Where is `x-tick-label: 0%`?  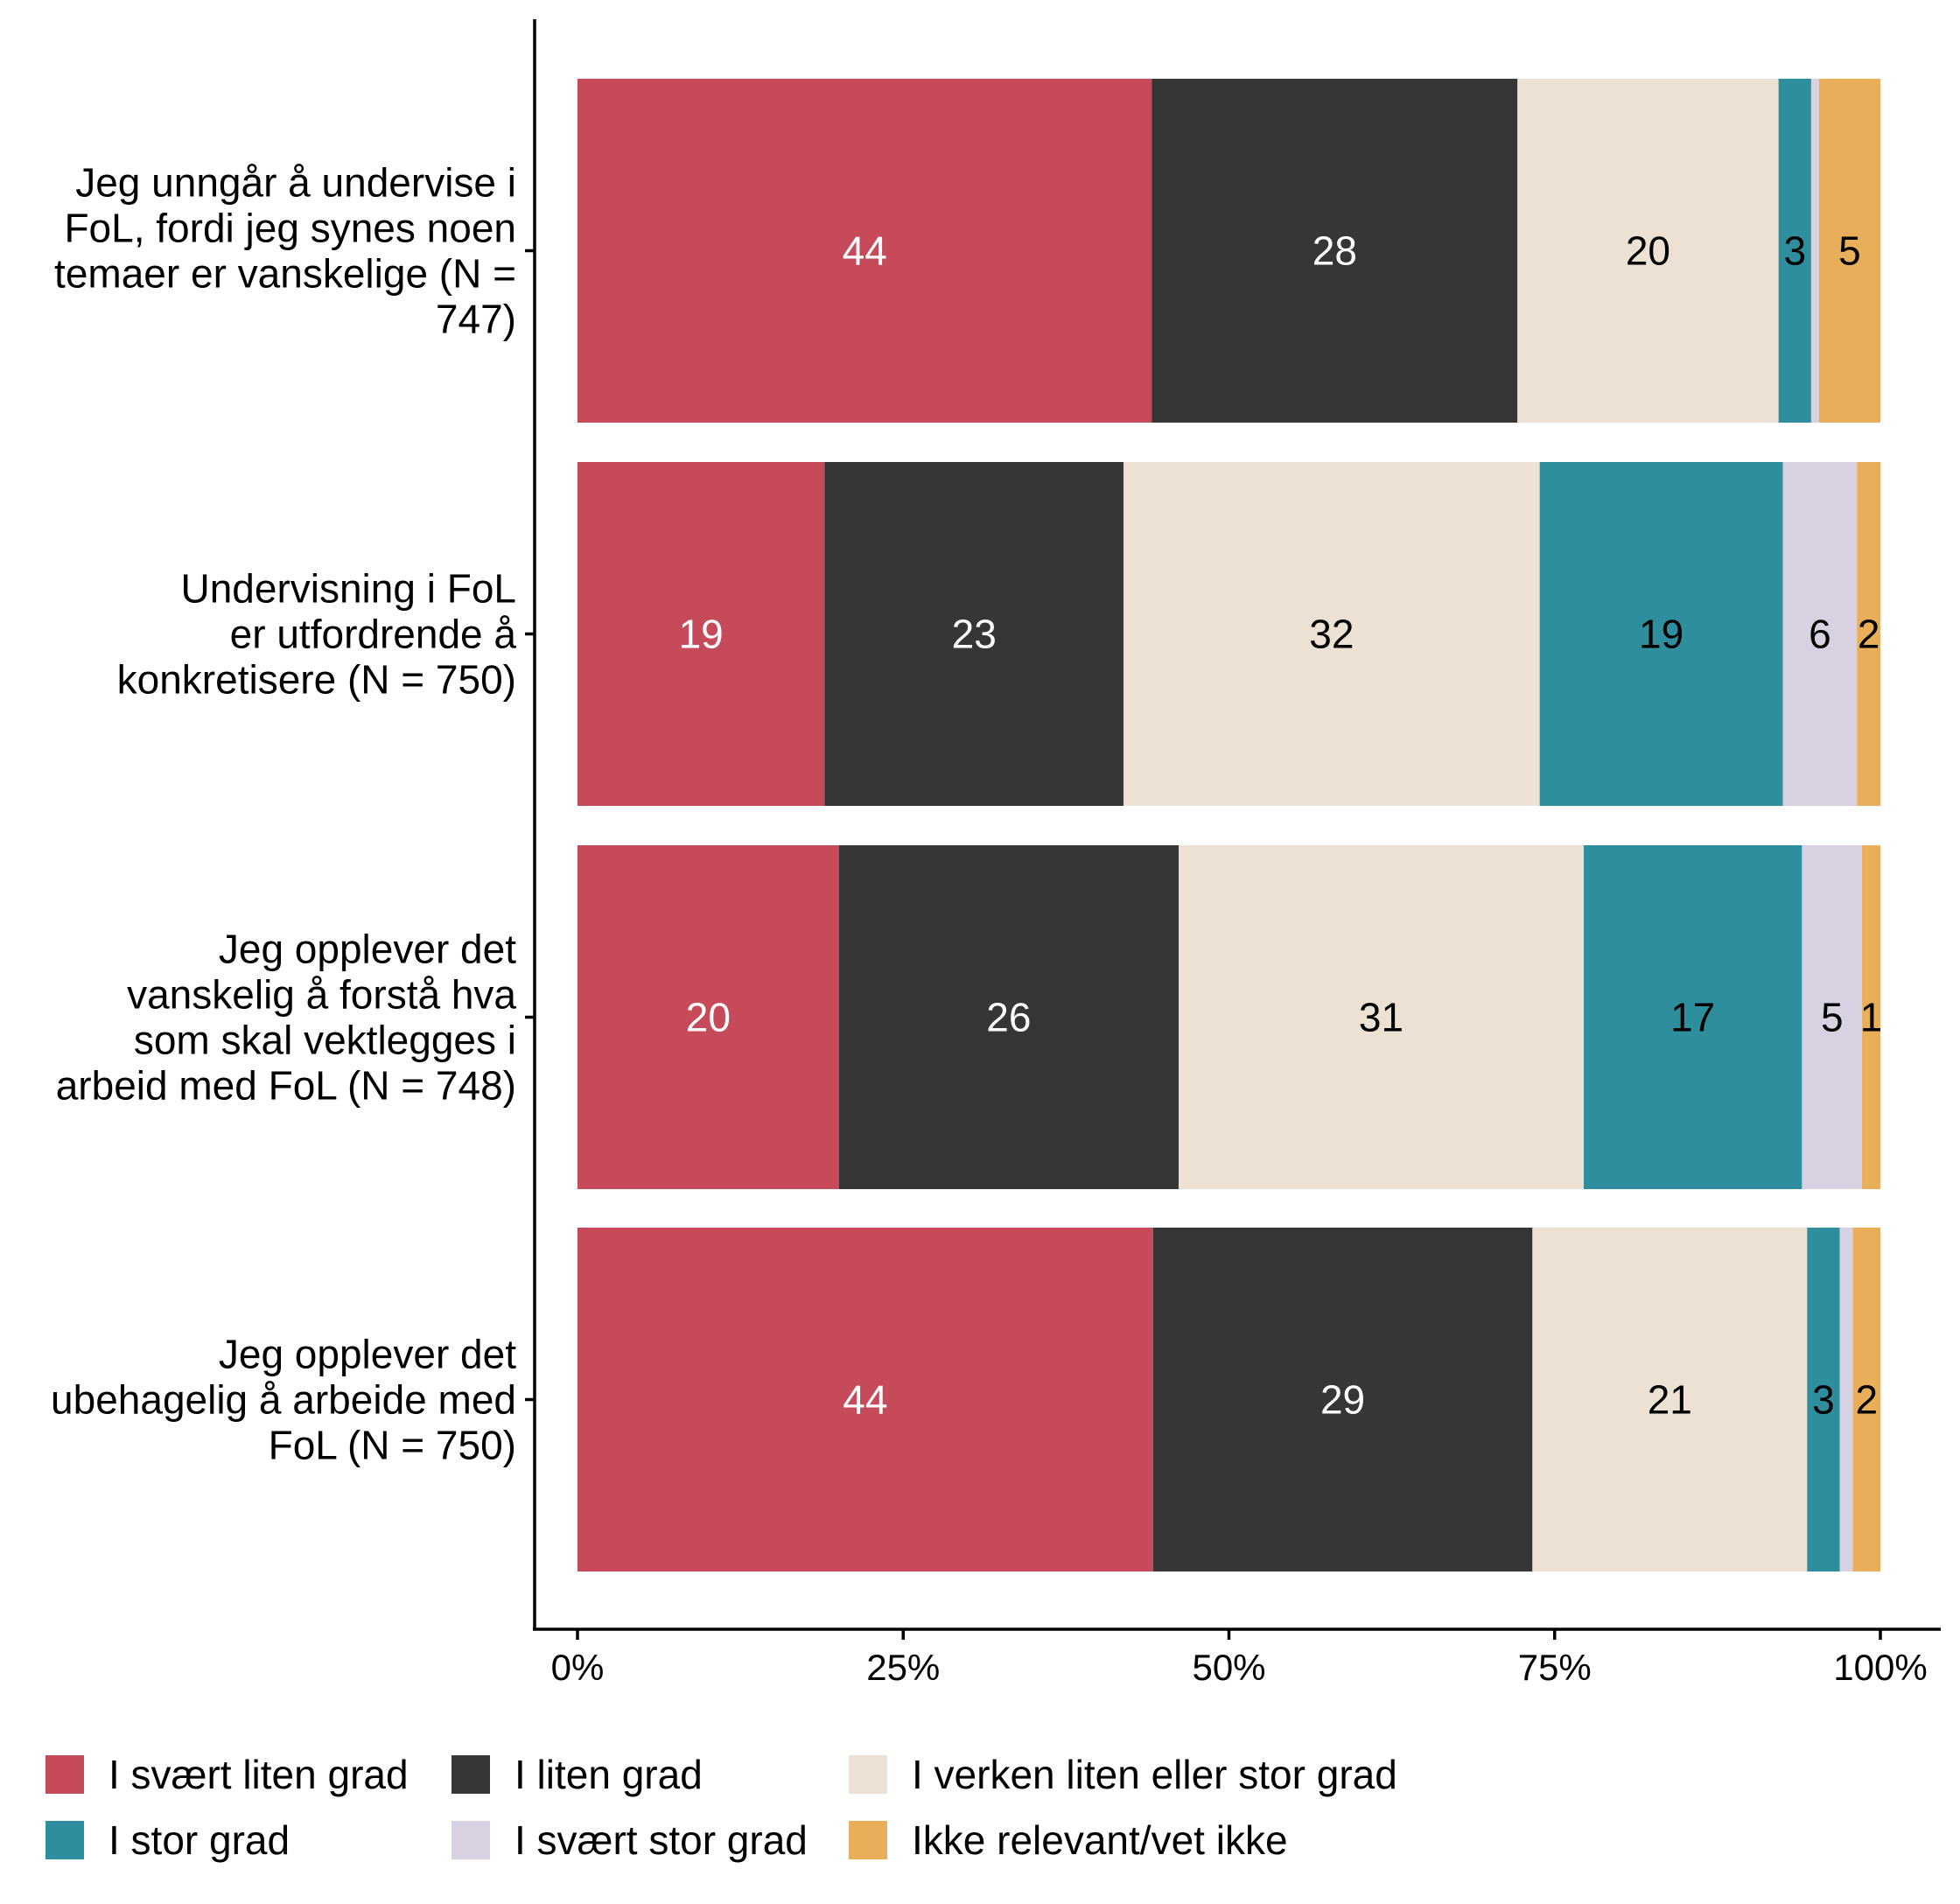 x-tick-label: 0% is located at coordinates (578, 1667).